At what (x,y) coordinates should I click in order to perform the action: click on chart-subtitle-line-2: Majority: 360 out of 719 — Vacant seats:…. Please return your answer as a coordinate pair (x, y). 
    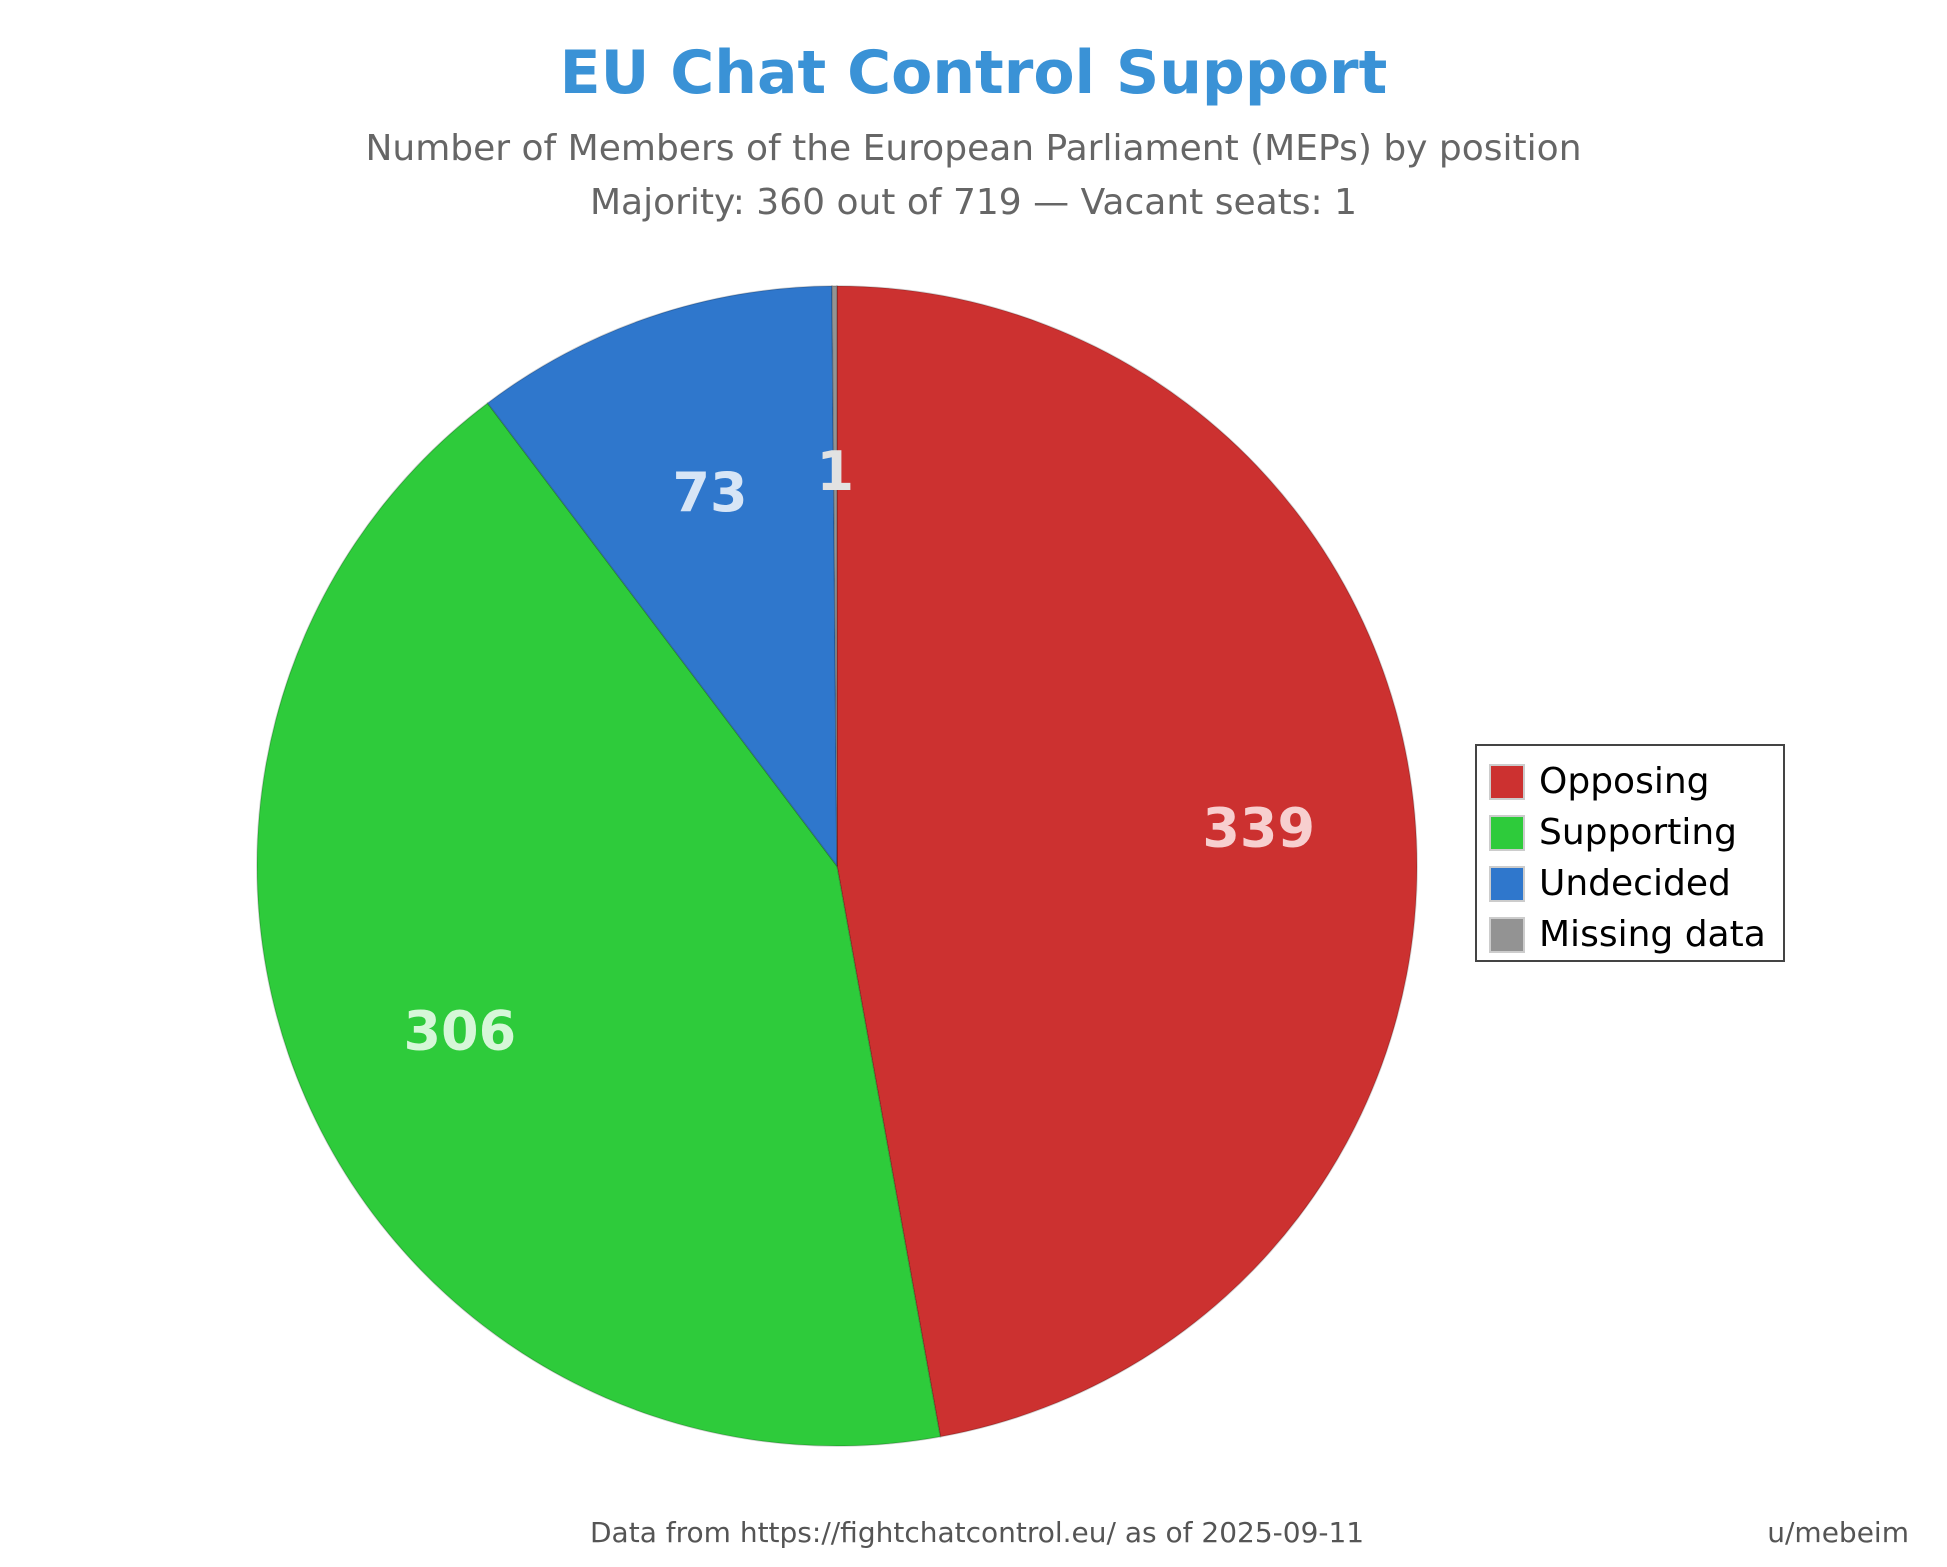
    Looking at the image, I should click on (973, 202).